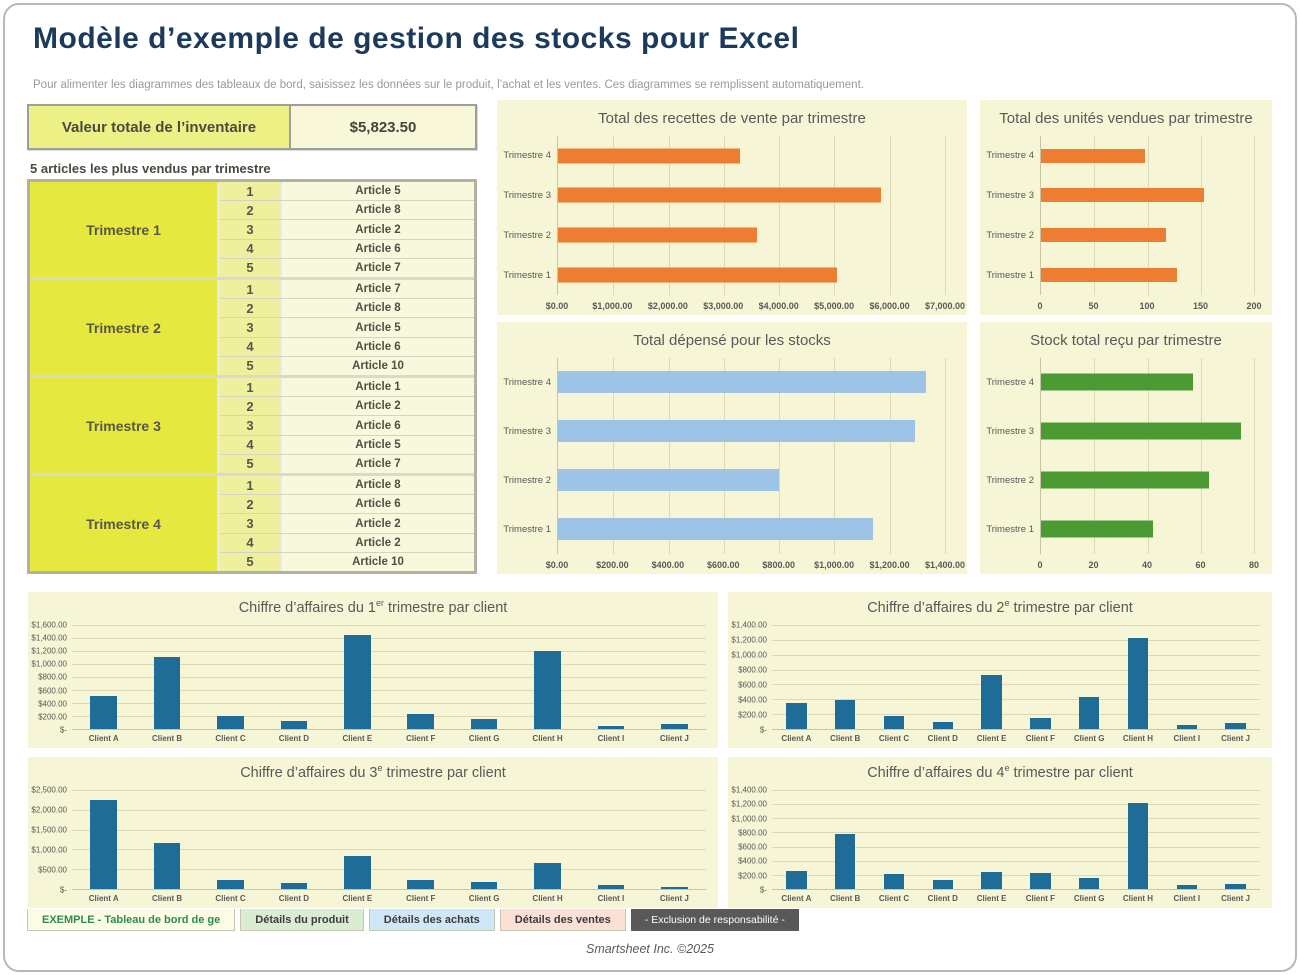 This screenshot has height=975, width=1300. I want to click on category-label: Client B, so click(845, 738).